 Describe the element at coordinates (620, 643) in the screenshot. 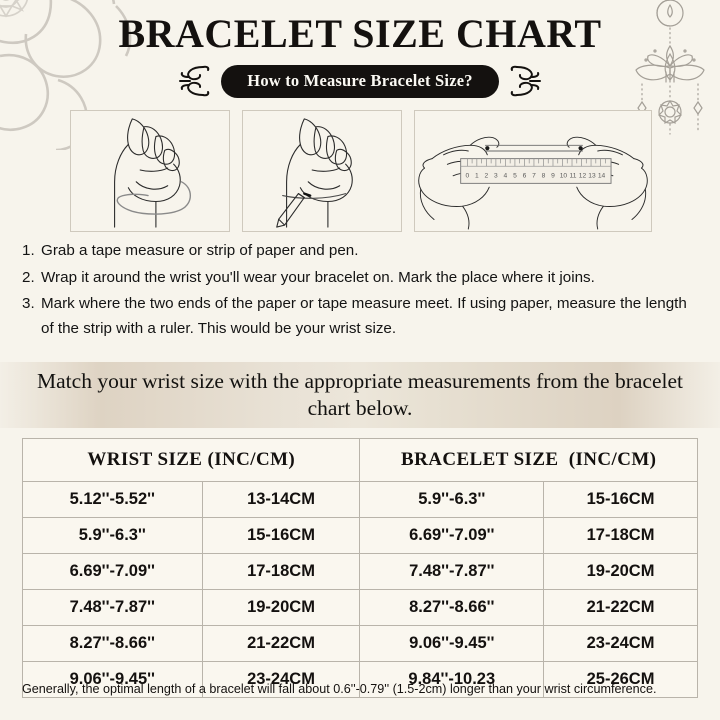

I see `cell-bracelet-cm: 23-24CM` at that location.